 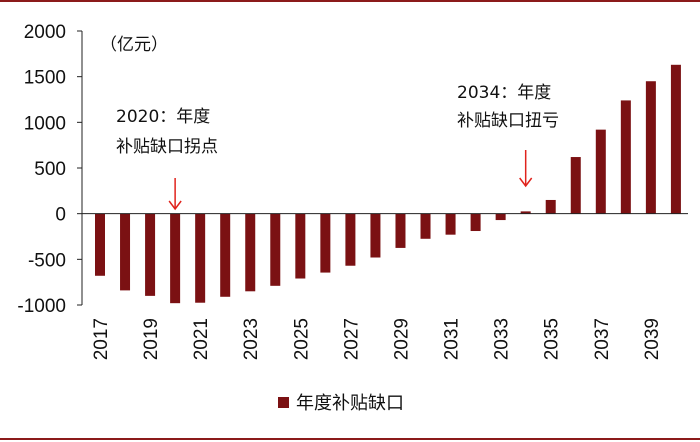 What do you see at coordinates (45, 32) in the screenshot?
I see `y-tick-label: 2000` at bounding box center [45, 32].